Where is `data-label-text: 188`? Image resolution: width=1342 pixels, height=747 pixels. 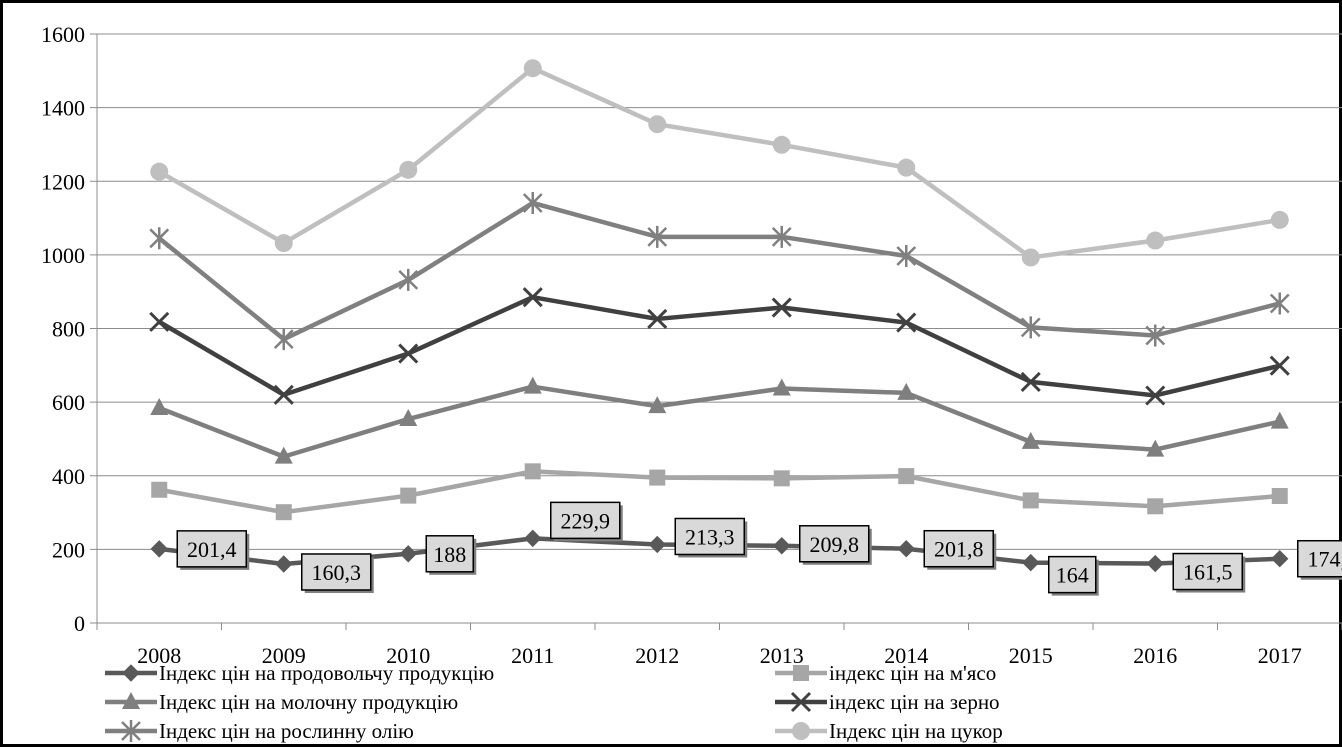
data-label-text: 188 is located at coordinates (449, 554).